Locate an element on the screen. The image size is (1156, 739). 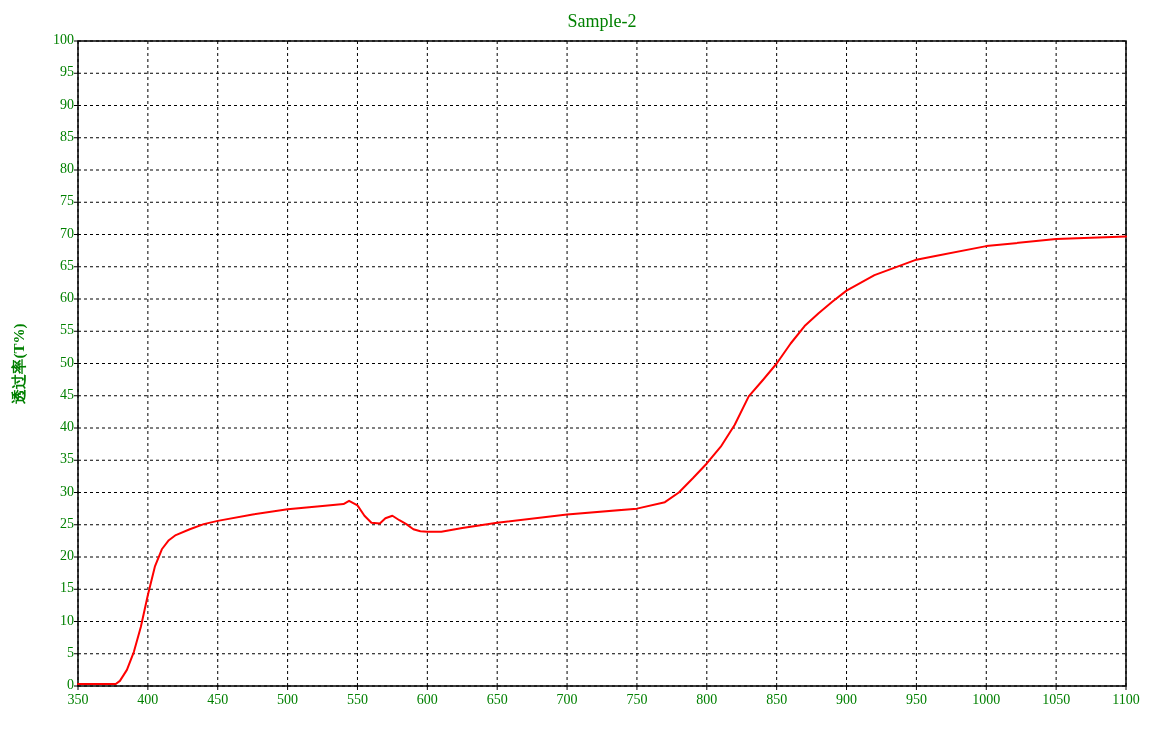
y-tick-label: 25 is located at coordinates (67, 523).